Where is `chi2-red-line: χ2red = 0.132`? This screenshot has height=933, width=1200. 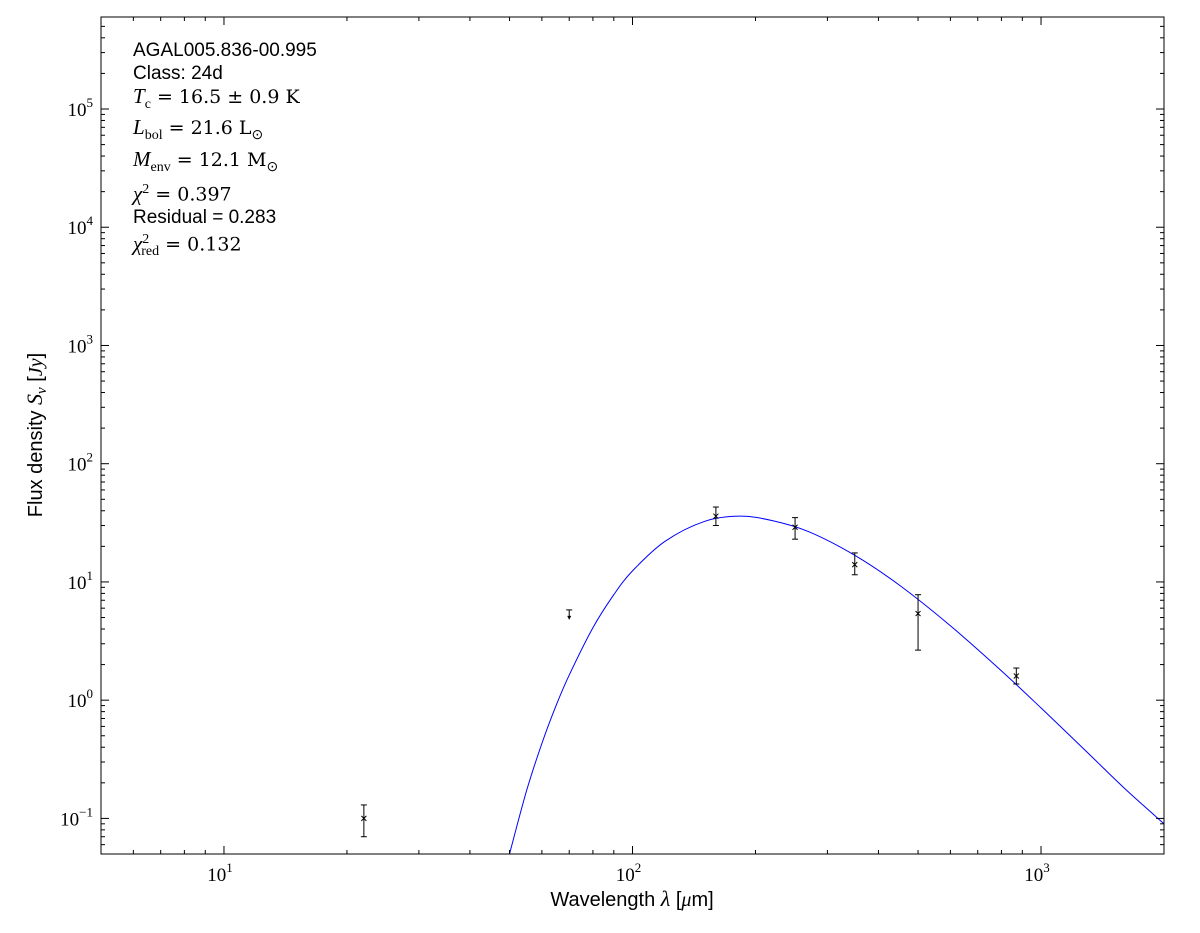
chi2-red-line: χ2red = 0.132 is located at coordinates (187, 245).